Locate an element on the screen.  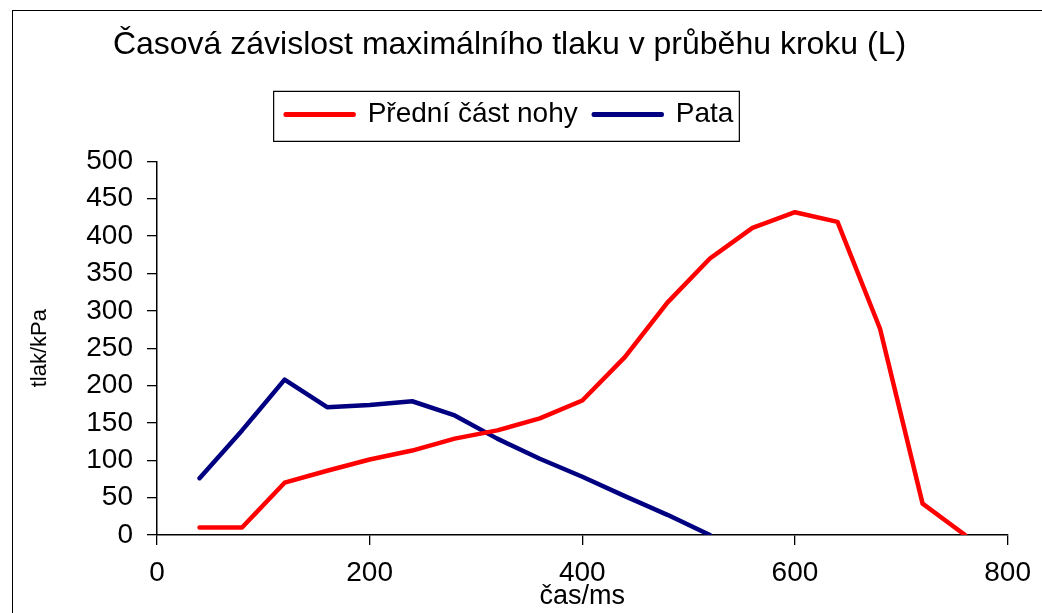
x-tick-label: 600 is located at coordinates (795, 571).